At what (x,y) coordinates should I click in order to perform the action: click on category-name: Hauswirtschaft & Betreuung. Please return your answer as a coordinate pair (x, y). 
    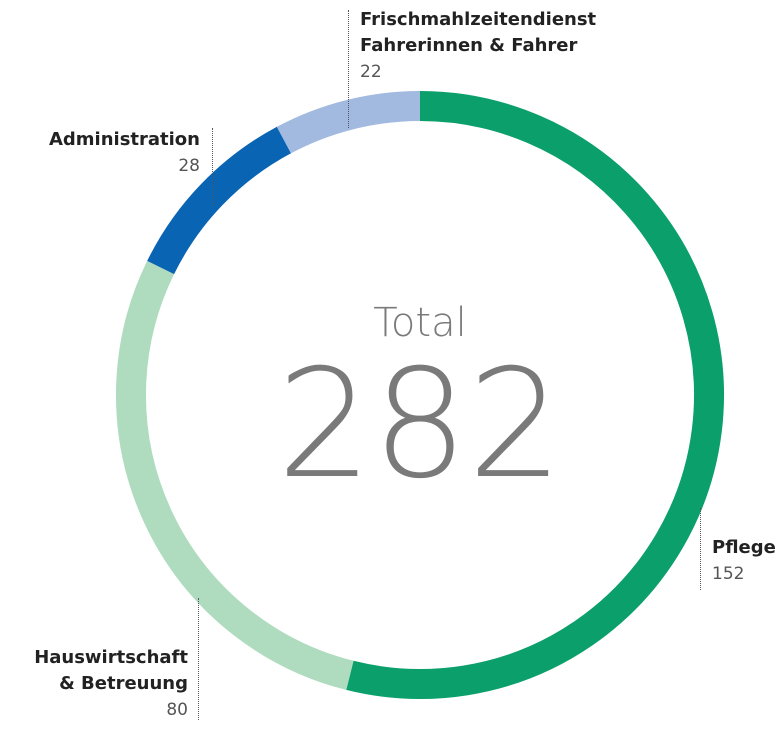
    Looking at the image, I should click on (111, 670).